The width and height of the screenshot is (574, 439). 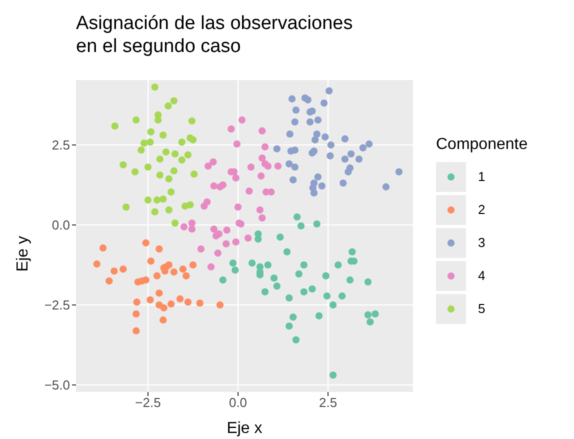 What do you see at coordinates (328, 402) in the screenshot?
I see `x-tick-label: 2.5` at bounding box center [328, 402].